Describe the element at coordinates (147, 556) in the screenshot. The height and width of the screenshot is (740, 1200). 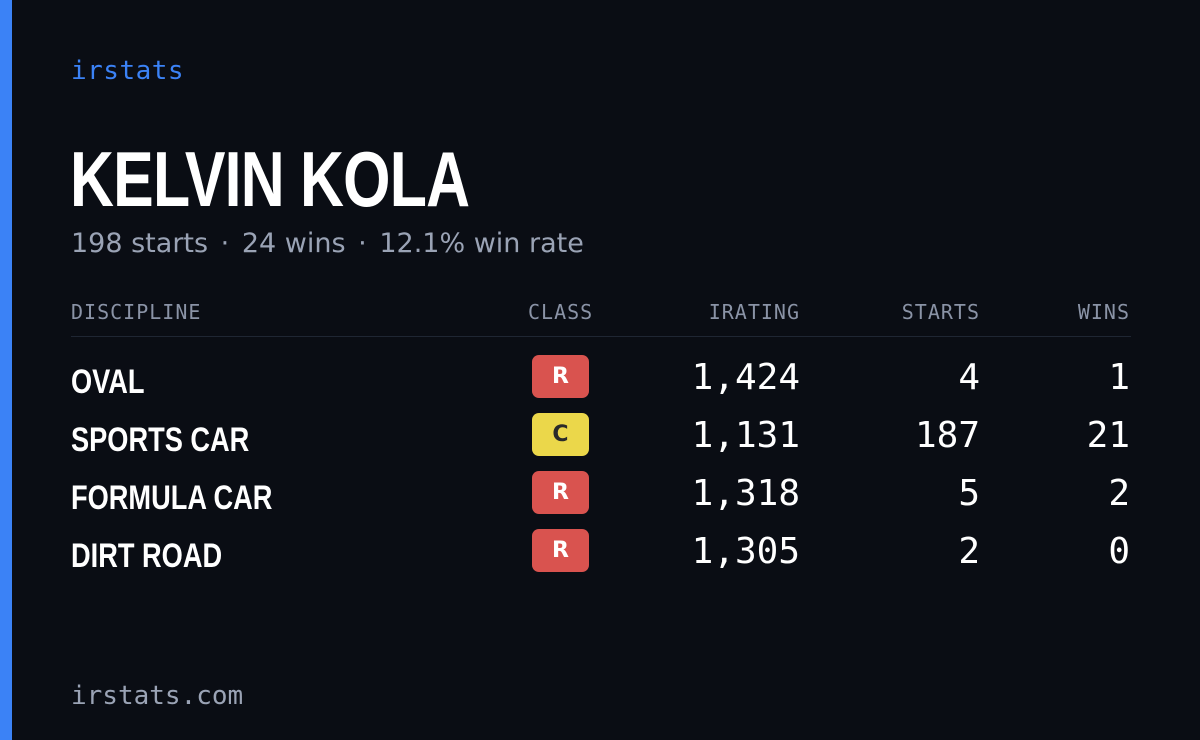
I see `discipline-name: DIRT ROAD` at that location.